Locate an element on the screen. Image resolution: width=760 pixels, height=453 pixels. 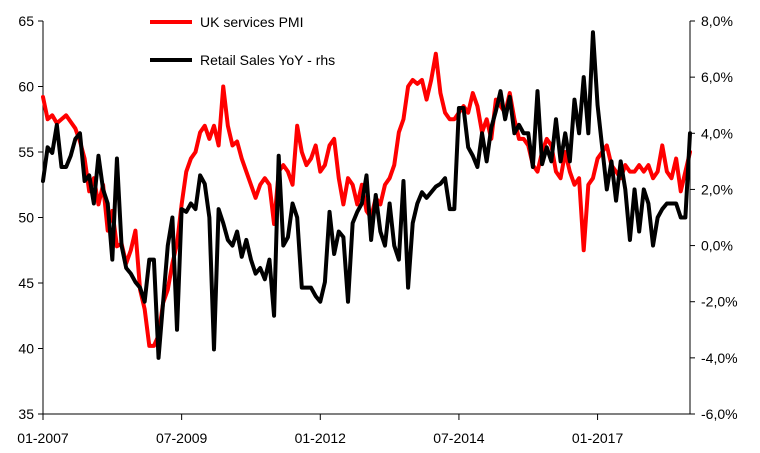
right-tick-label: -4,0% is located at coordinates (719, 358).